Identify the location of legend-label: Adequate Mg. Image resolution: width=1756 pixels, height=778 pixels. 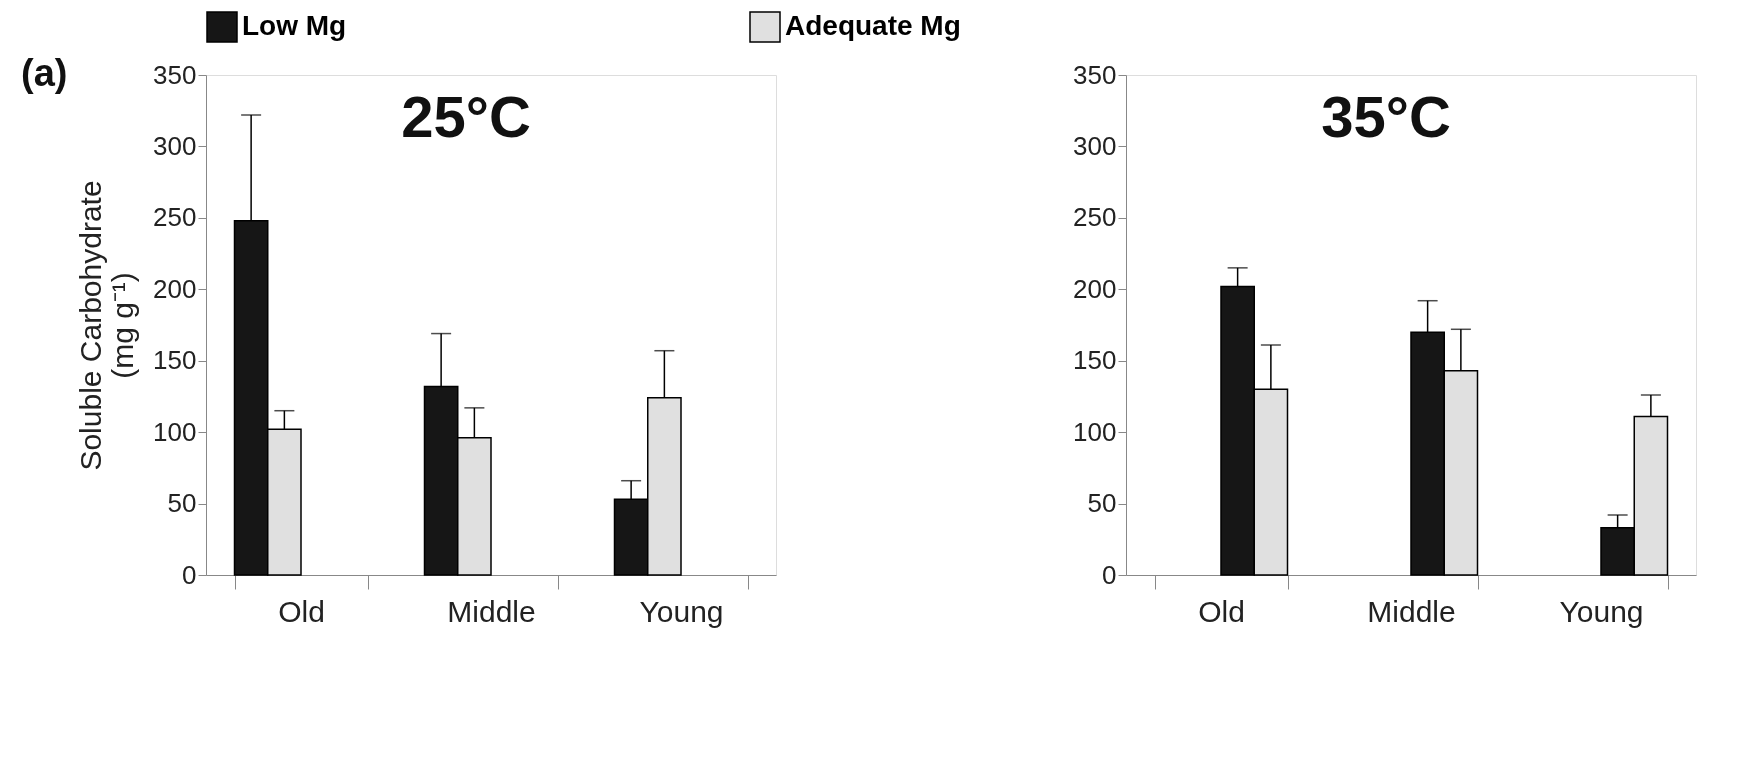
(873, 25).